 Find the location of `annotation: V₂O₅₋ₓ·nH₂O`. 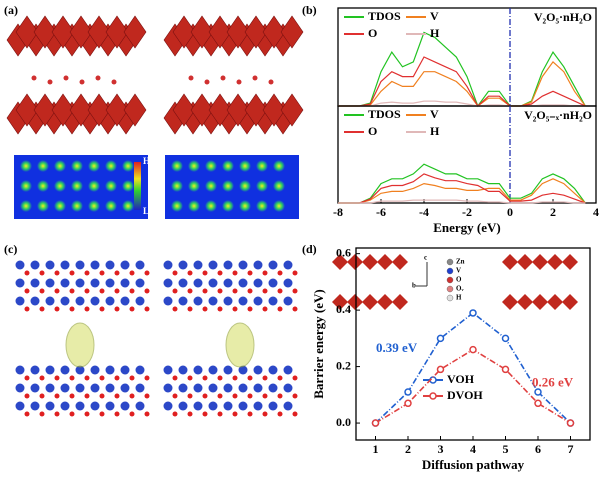

annotation: V₂O₅₋ₓ·nH₂O is located at coordinates (558, 115).